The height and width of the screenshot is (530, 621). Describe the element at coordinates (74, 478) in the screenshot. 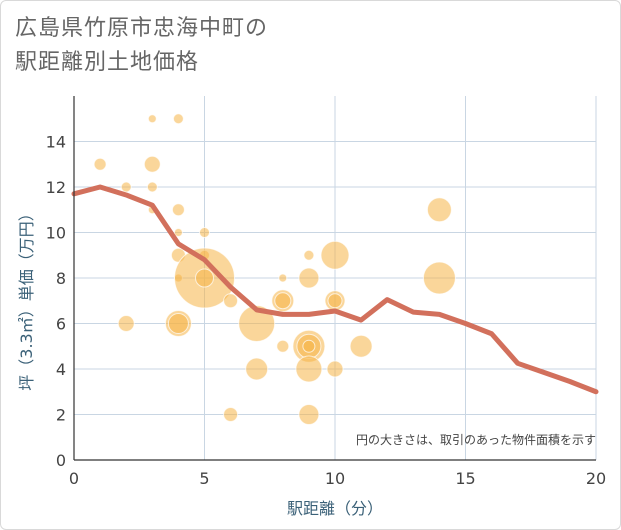

I see `x-tick-label: 0` at that location.